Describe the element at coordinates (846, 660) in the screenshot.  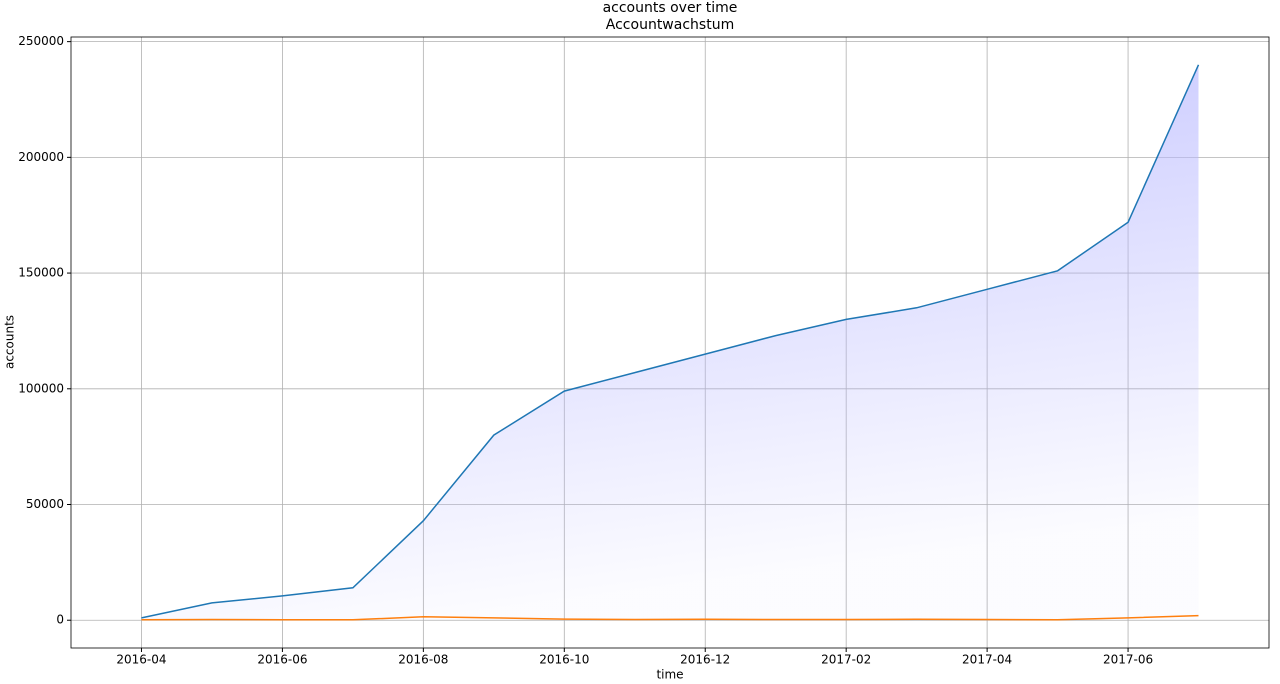
I see `x-tick-label: 2017-02` at that location.